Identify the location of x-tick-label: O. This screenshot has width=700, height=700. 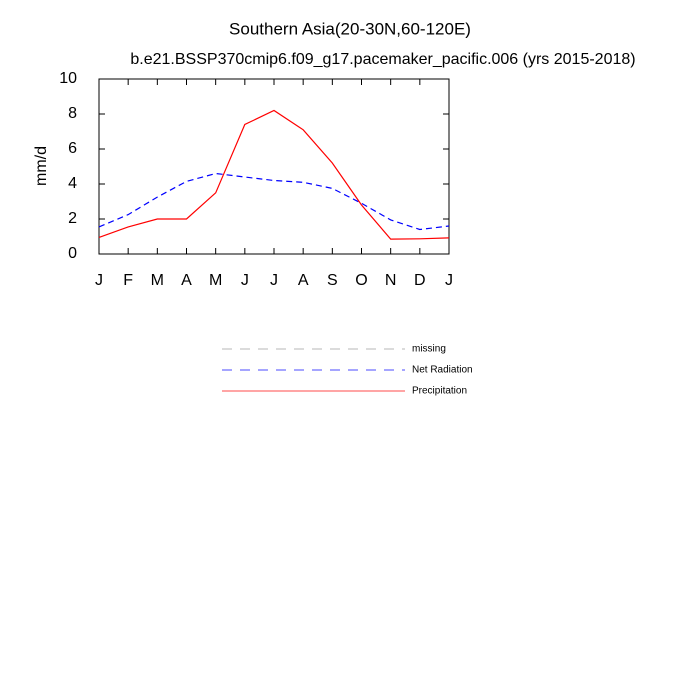
(361, 280).